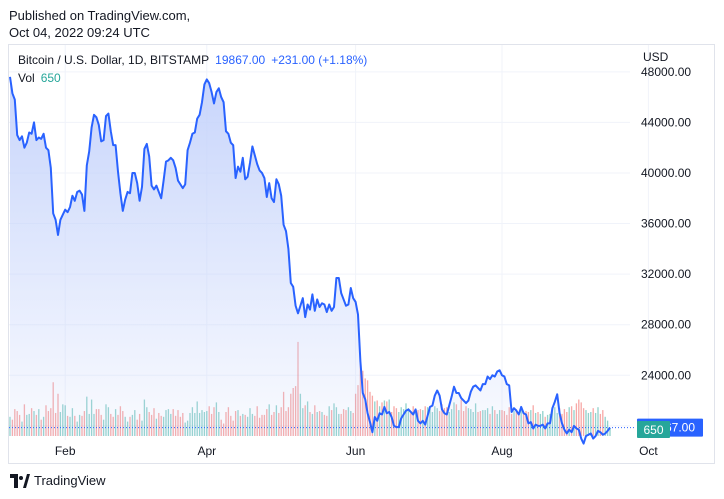  What do you see at coordinates (666, 325) in the screenshot?
I see `y-tick-label: 28000.00` at bounding box center [666, 325].